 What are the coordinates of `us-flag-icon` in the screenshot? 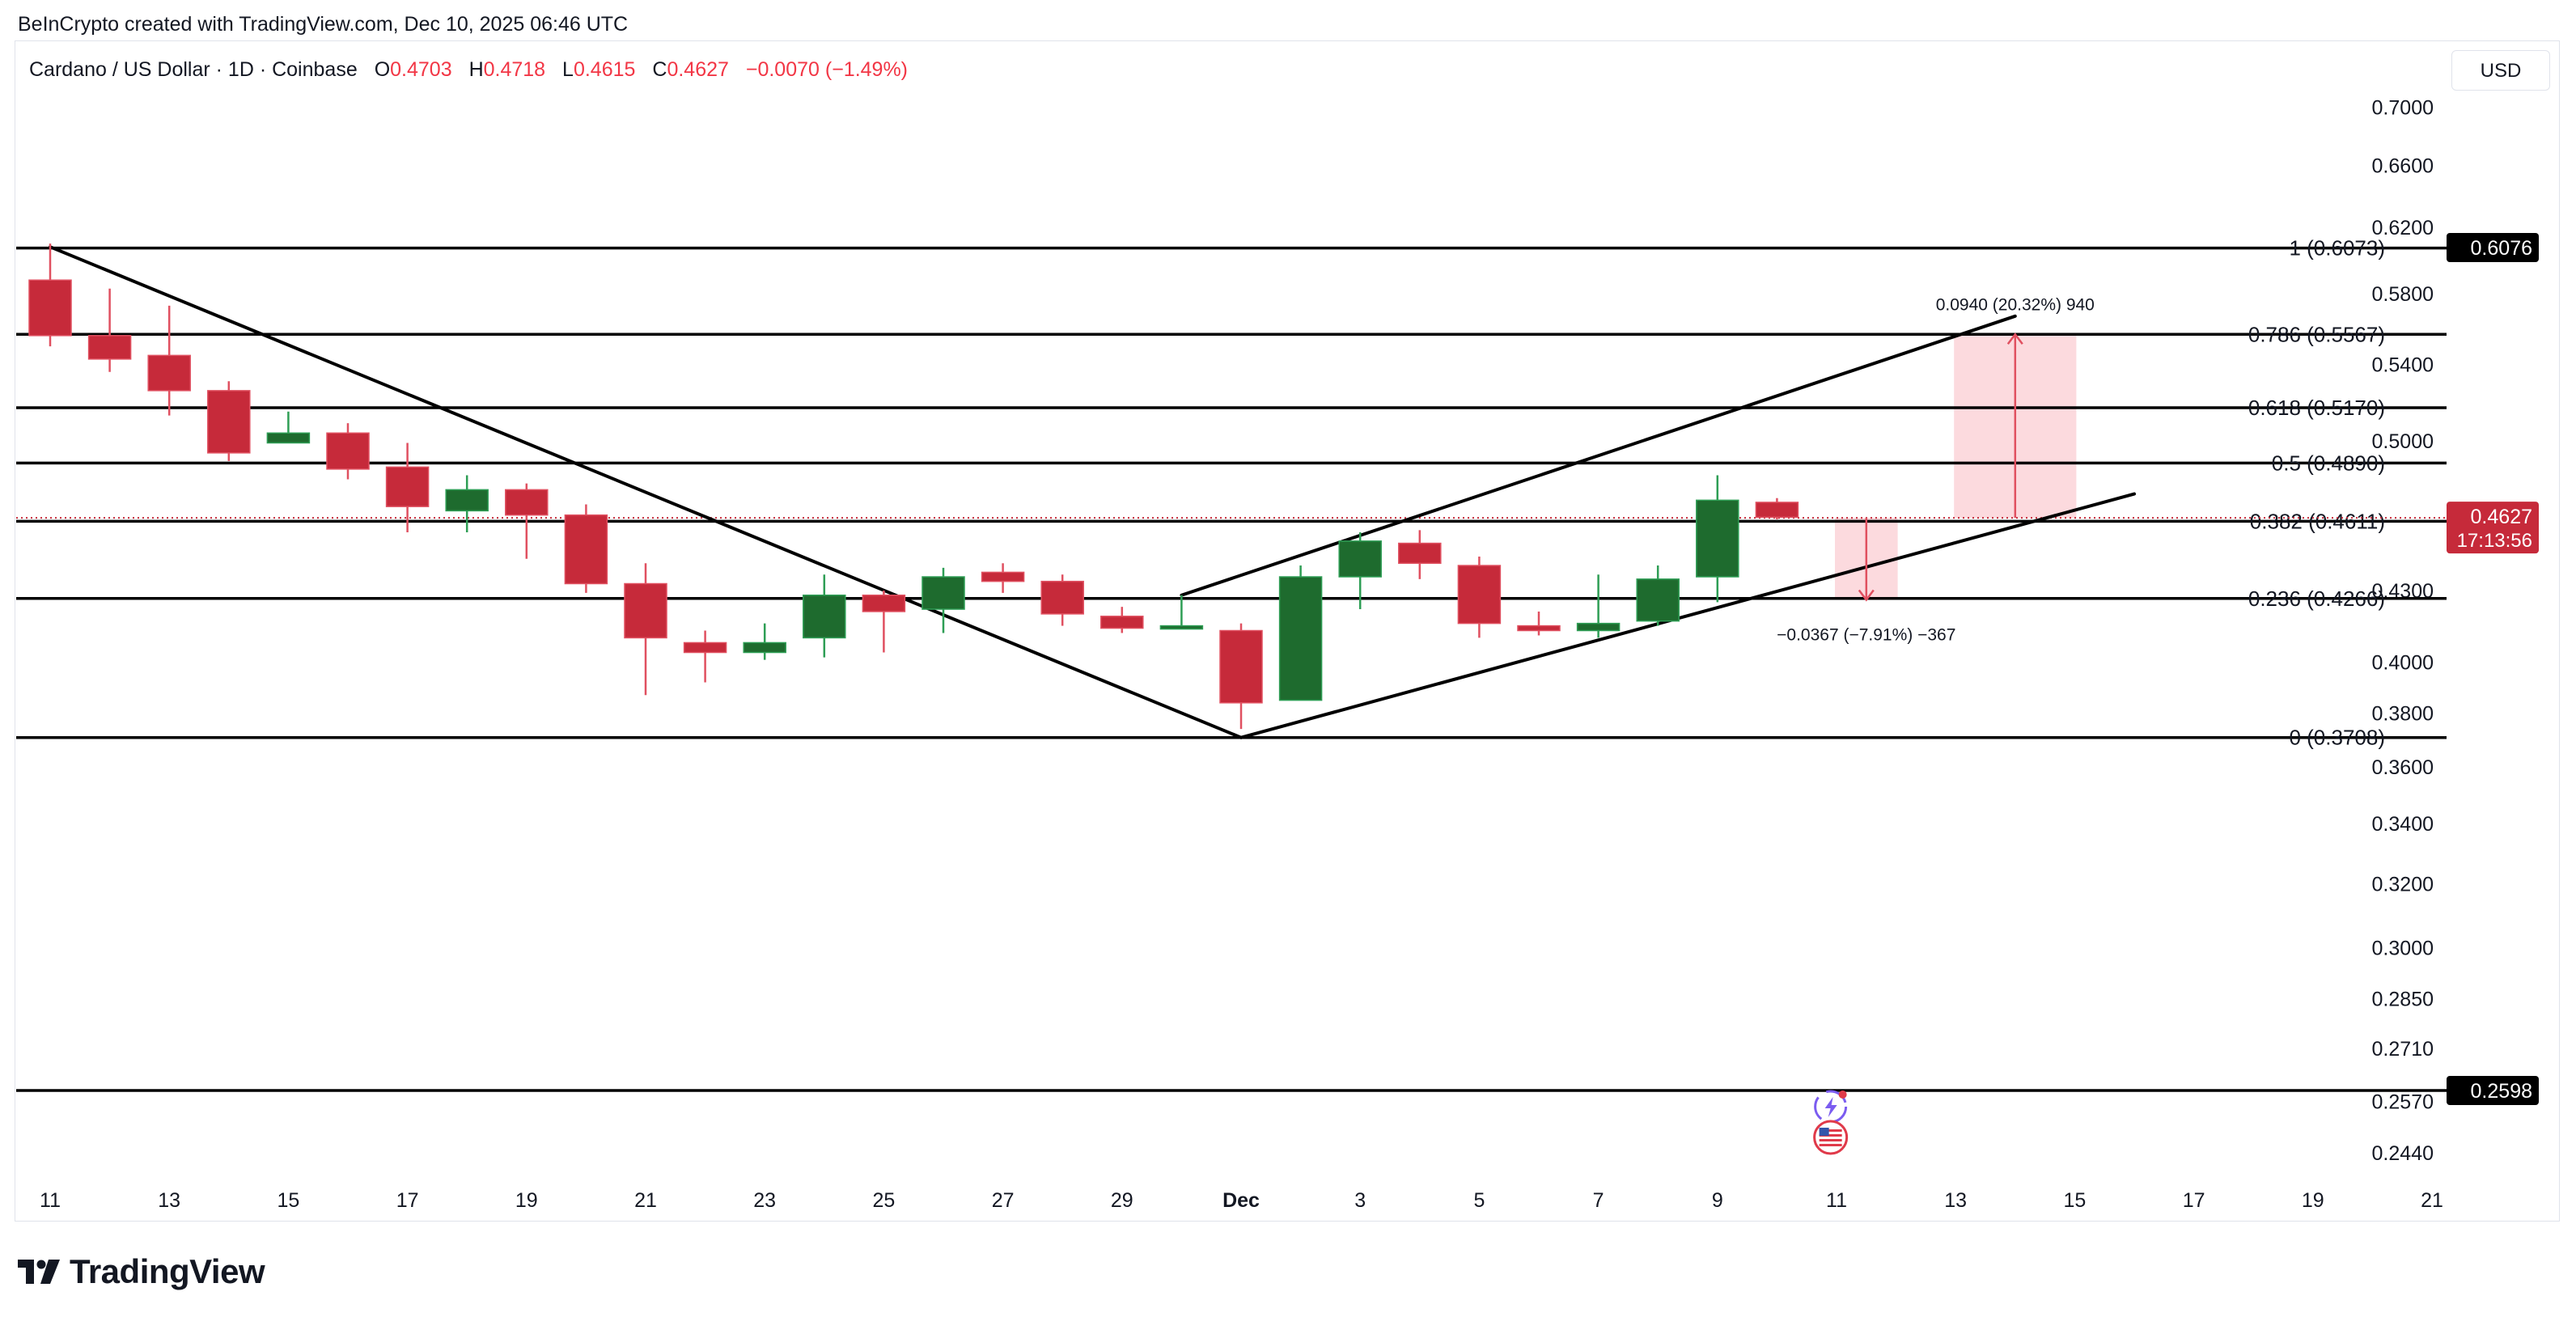 It's located at (1831, 1137).